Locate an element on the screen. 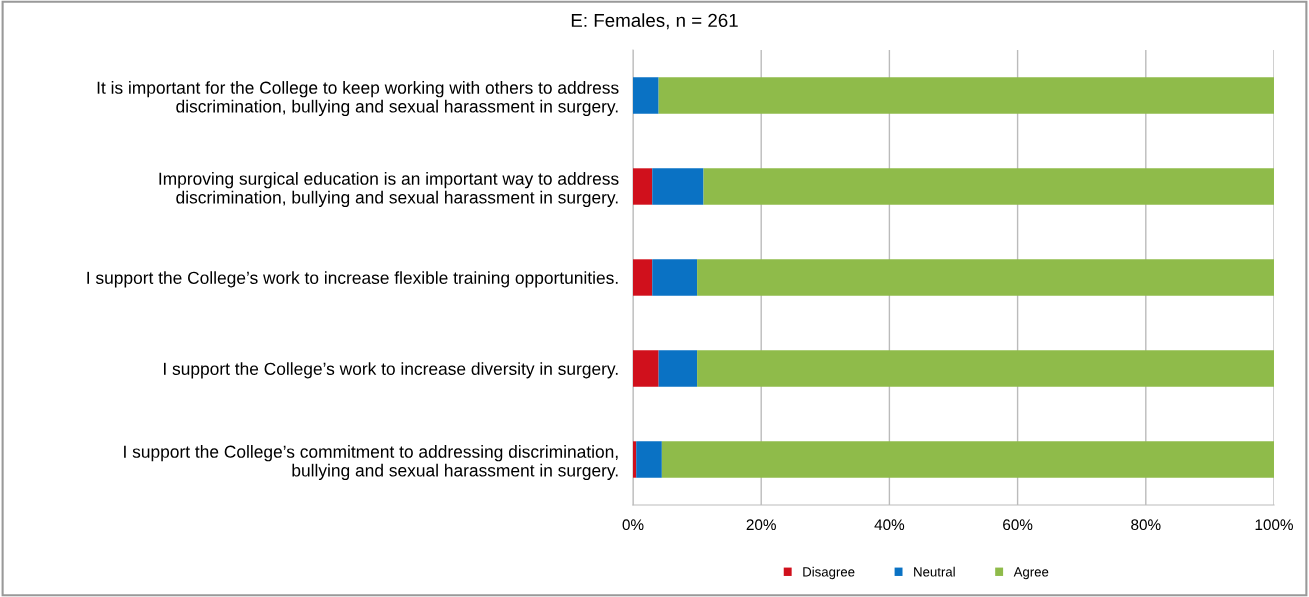  chart-title: E: Females, n = 261 is located at coordinates (654, 21).